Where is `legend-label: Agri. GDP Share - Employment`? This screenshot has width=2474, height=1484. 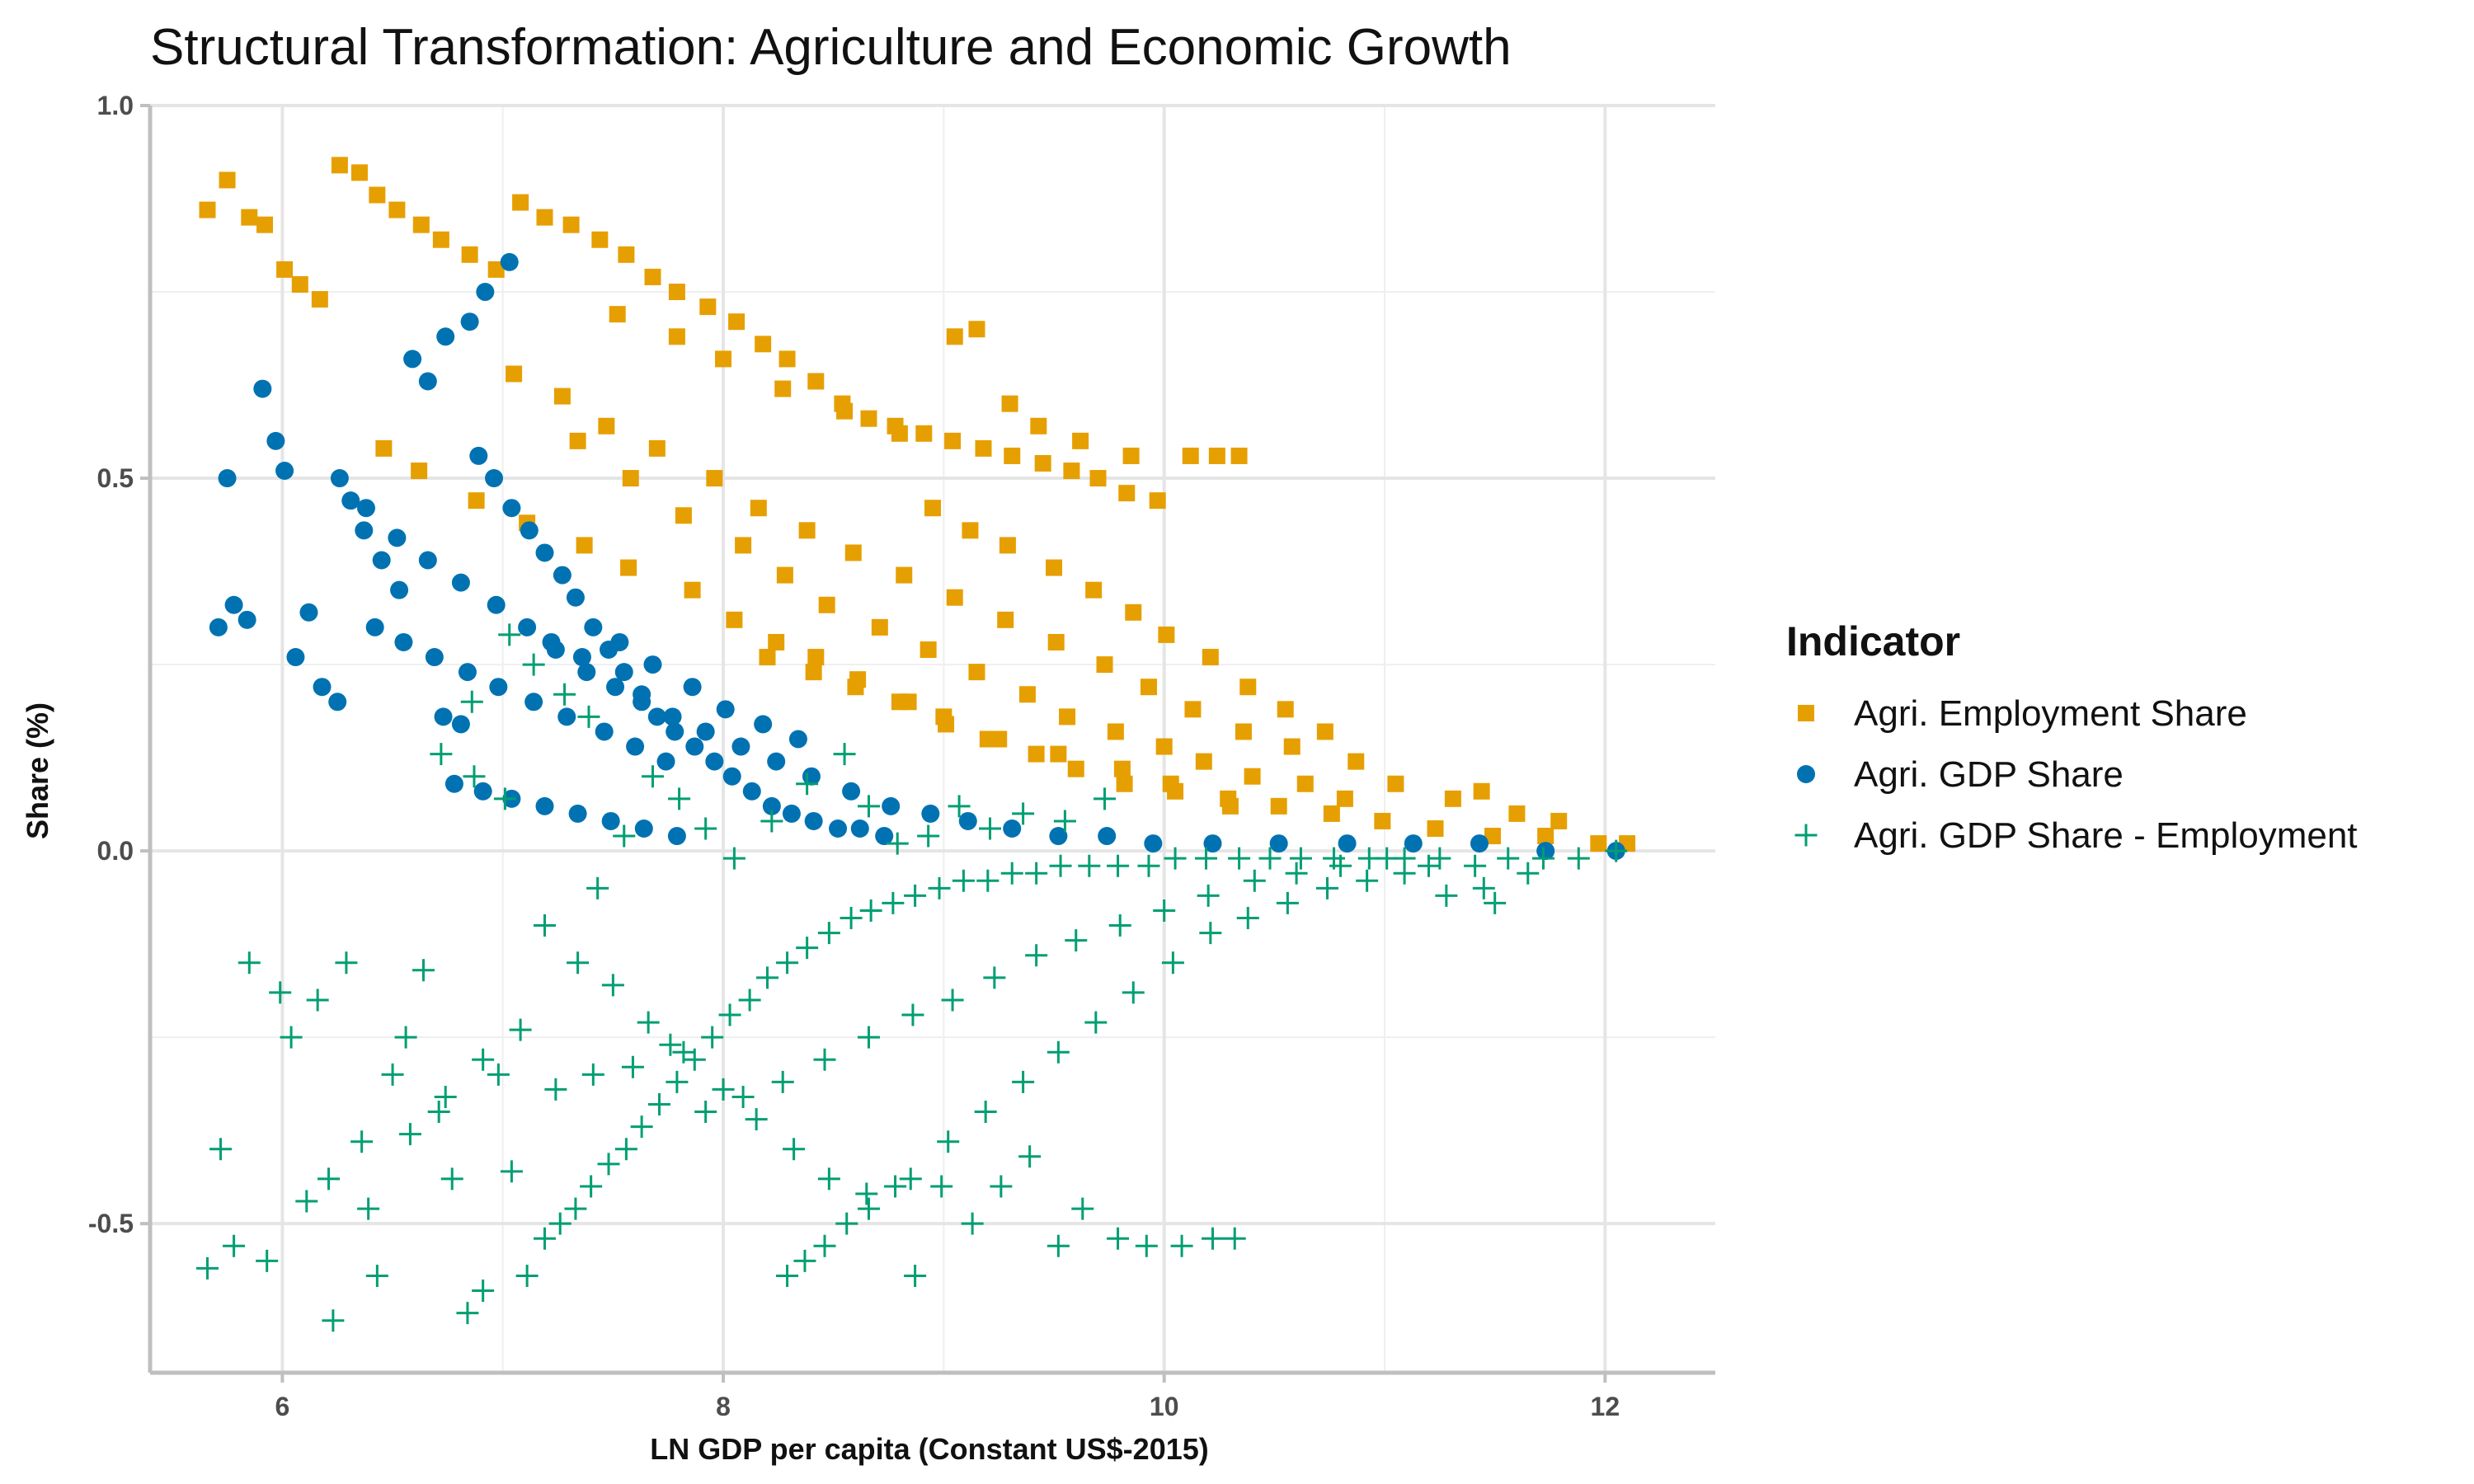 legend-label: Agri. GDP Share - Employment is located at coordinates (2106, 835).